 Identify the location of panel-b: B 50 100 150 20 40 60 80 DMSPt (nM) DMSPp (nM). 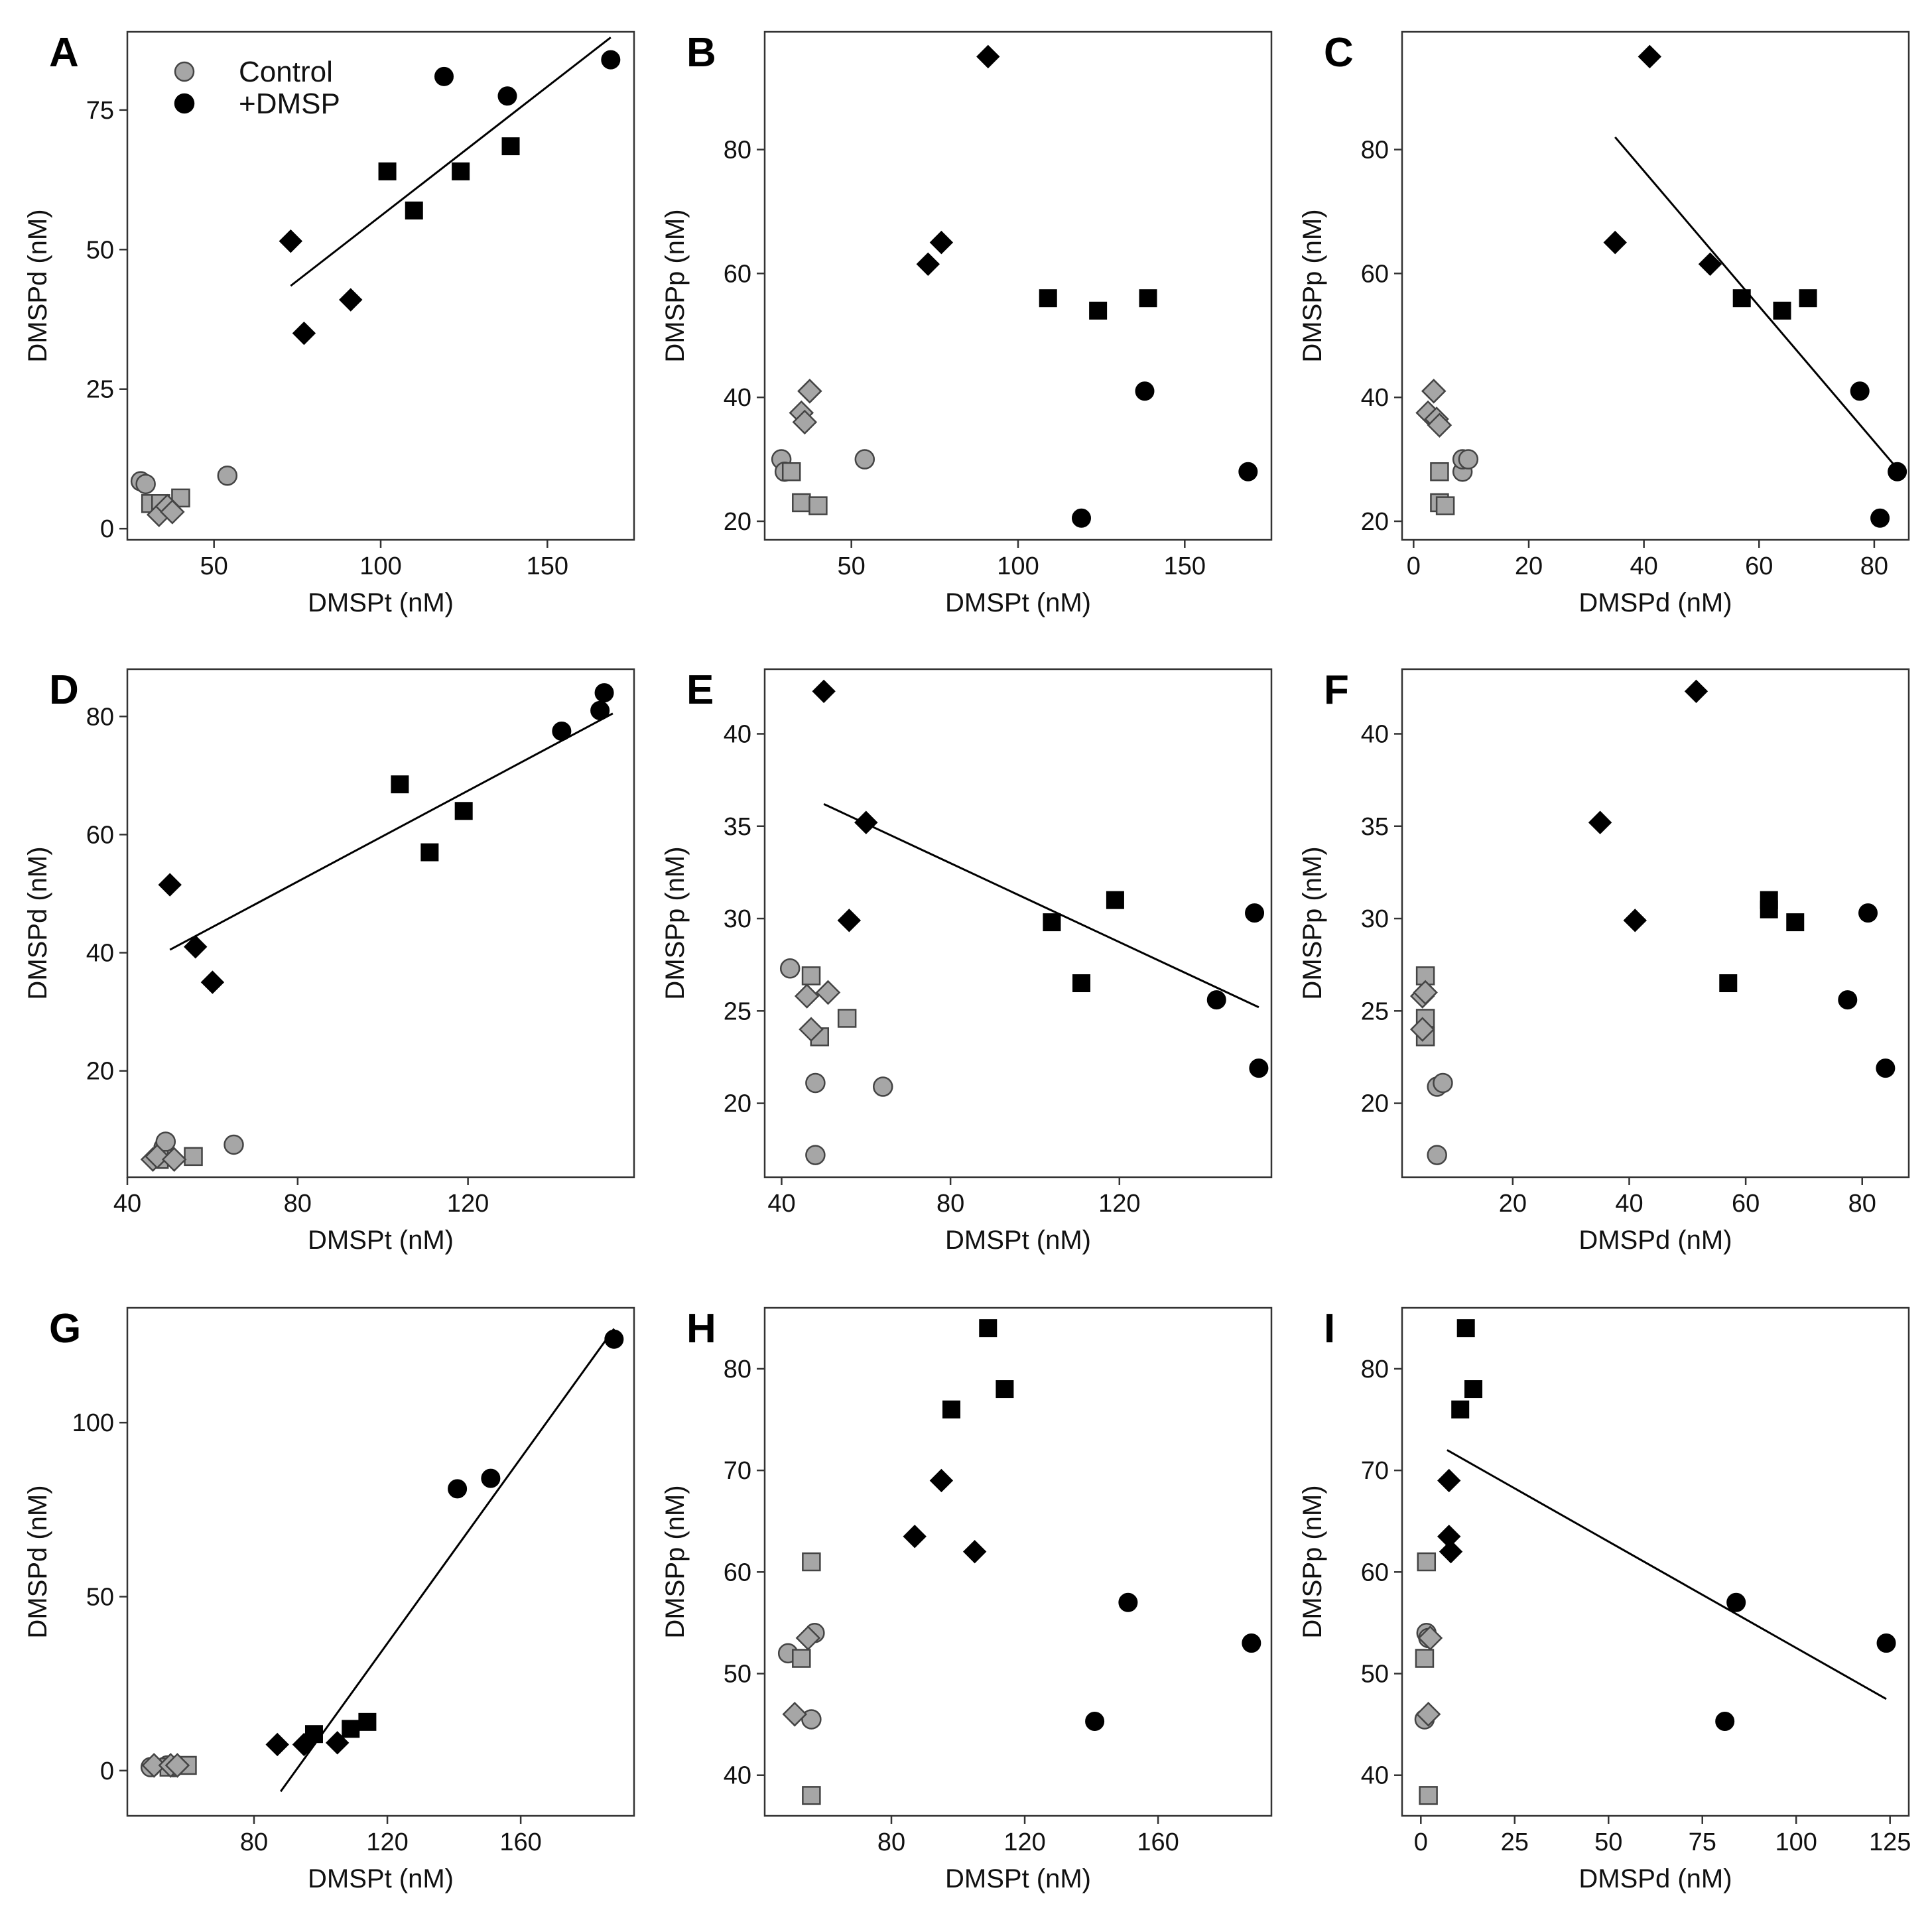
(967, 323).